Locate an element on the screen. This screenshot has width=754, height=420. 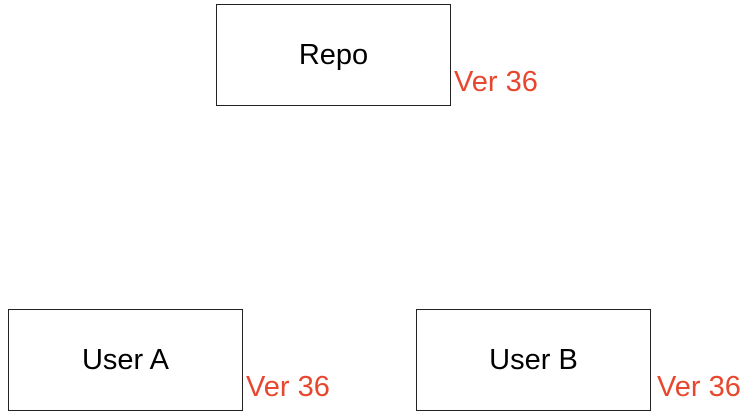
repo-box: Repo is located at coordinates (333, 55).